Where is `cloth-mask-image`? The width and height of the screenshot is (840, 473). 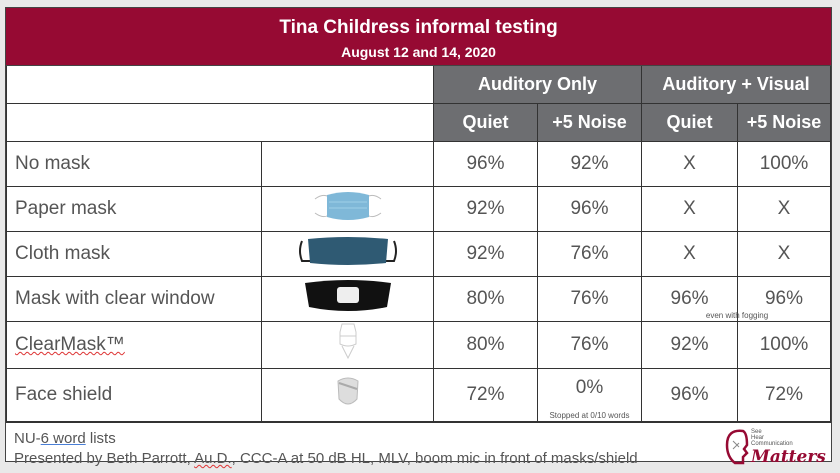 cloth-mask-image is located at coordinates (347, 254).